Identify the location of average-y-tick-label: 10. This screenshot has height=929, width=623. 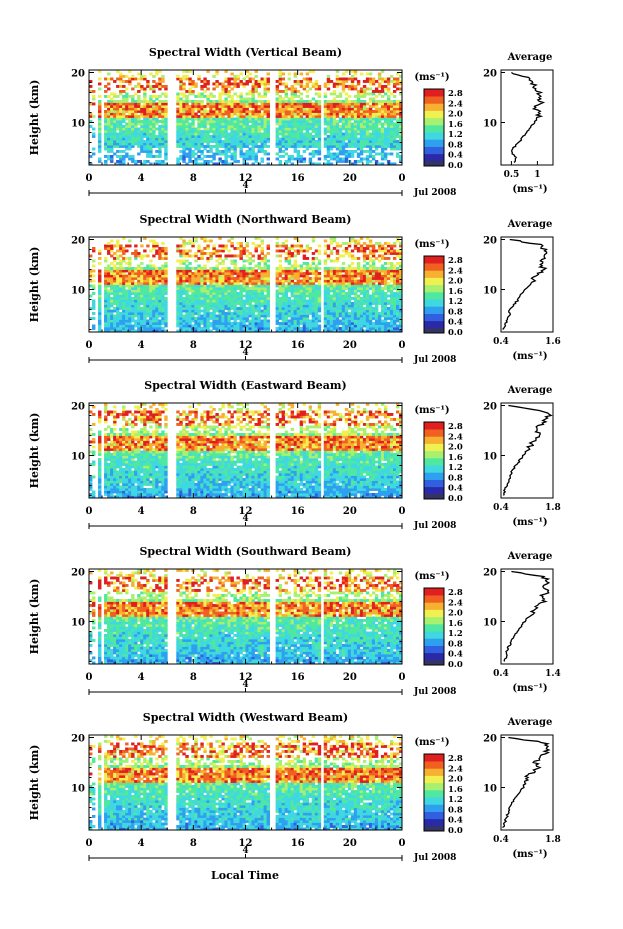
(490, 124).